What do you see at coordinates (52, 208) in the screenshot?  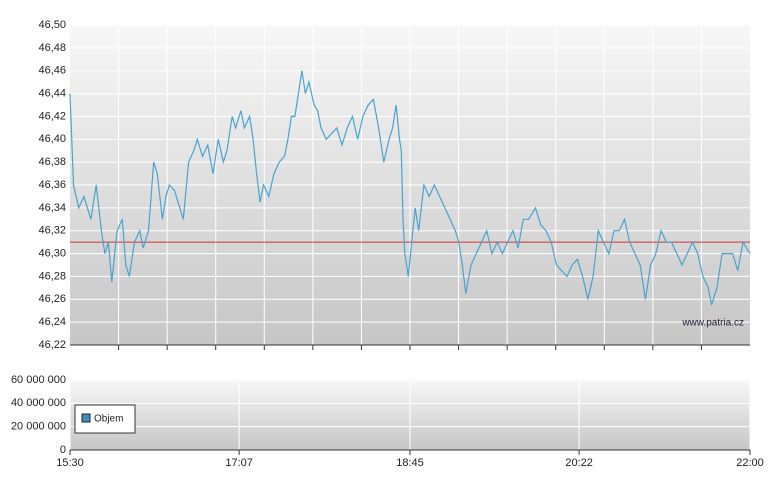 I see `y-tick-label: 46,34` at bounding box center [52, 208].